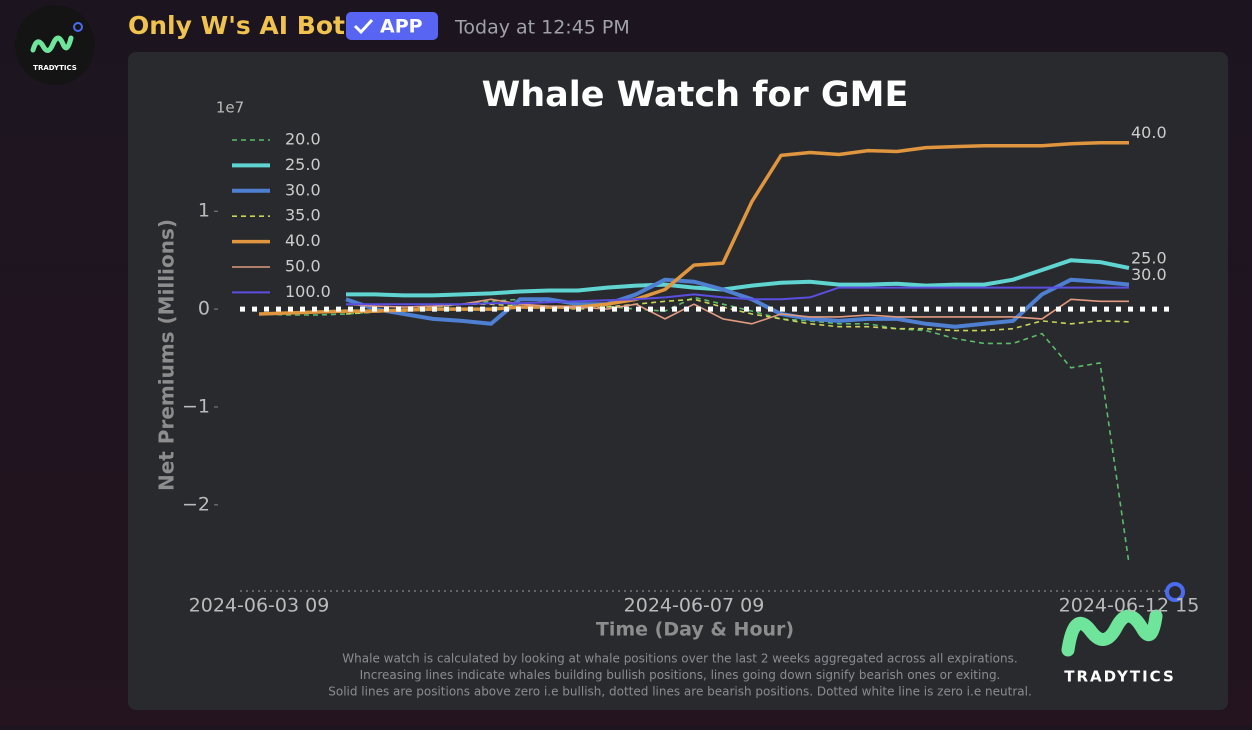  Describe the element at coordinates (303, 215) in the screenshot. I see `legend-label: 35.0` at that location.